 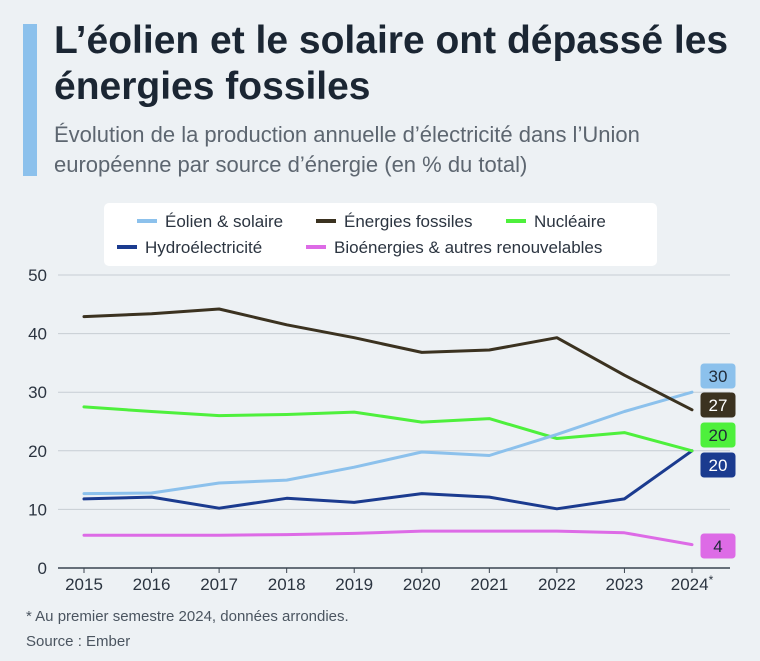 I want to click on y-tick-label: 50, so click(x=37, y=275).